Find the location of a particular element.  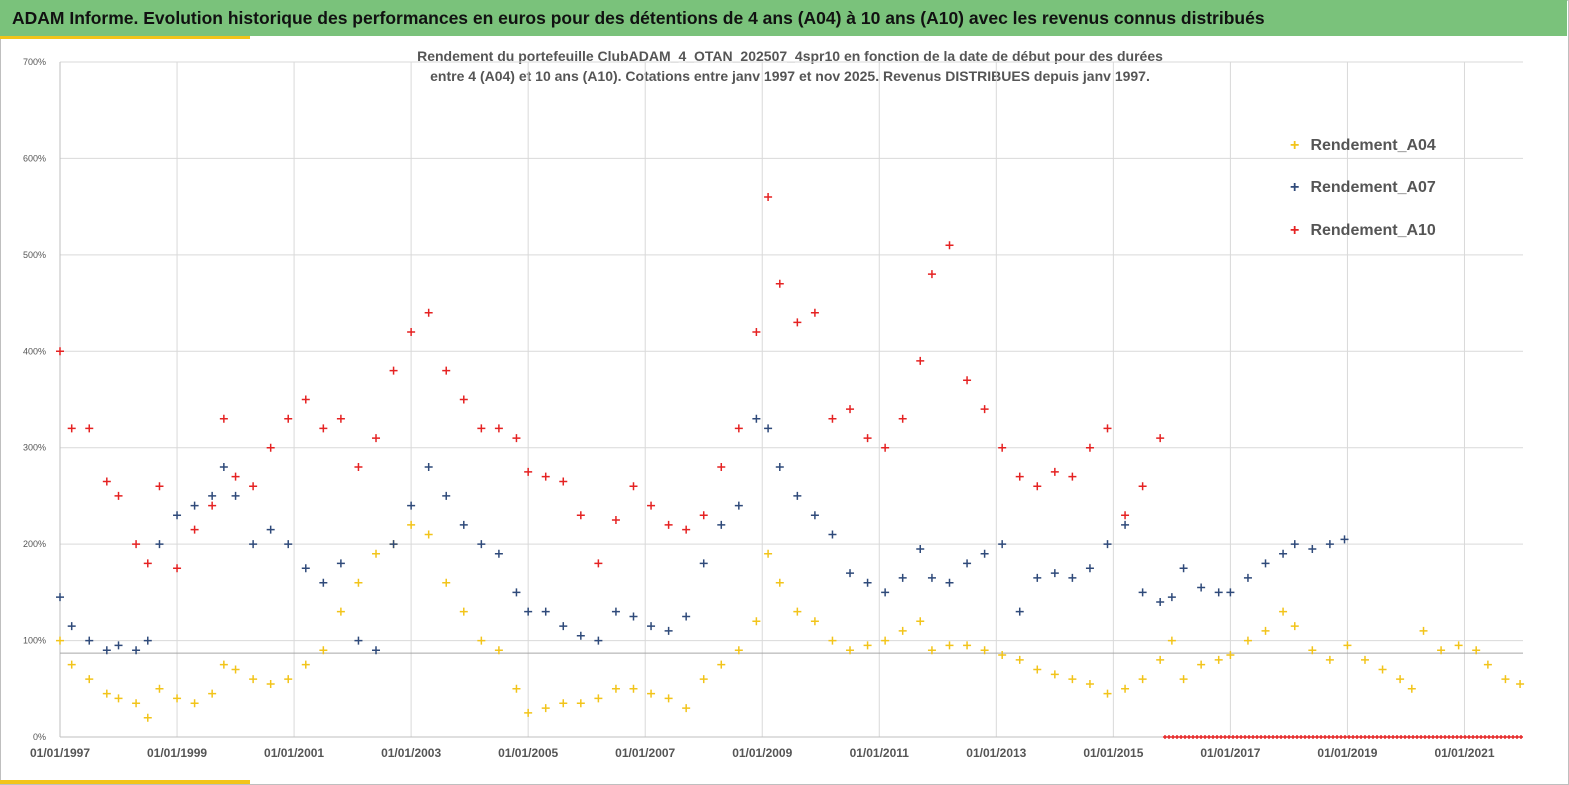

legend-item-a10: + Rendement_A10 is located at coordinates (1363, 231).